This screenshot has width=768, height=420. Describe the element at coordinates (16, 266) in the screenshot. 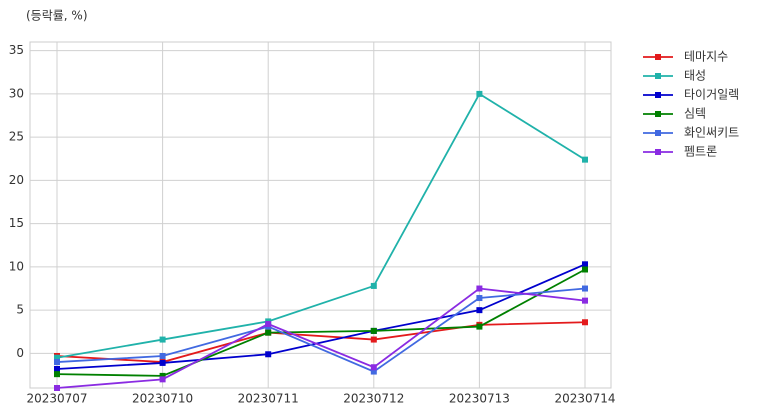

I see `y-tick-label: 10` at that location.